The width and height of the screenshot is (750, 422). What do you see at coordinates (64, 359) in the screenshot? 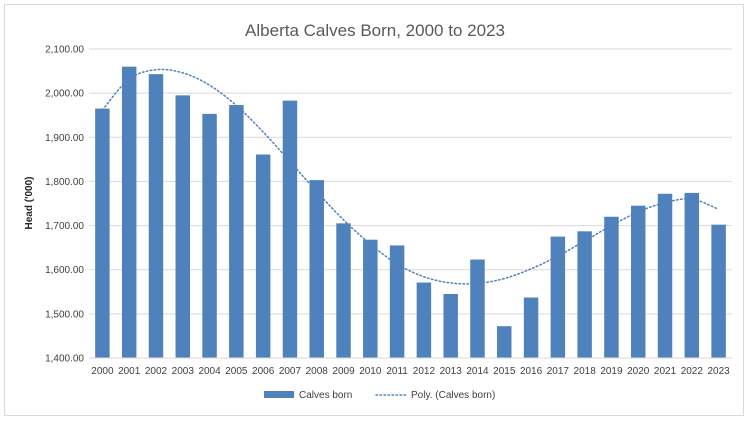
I see `y-tick-label: 1,400.00` at bounding box center [64, 359].